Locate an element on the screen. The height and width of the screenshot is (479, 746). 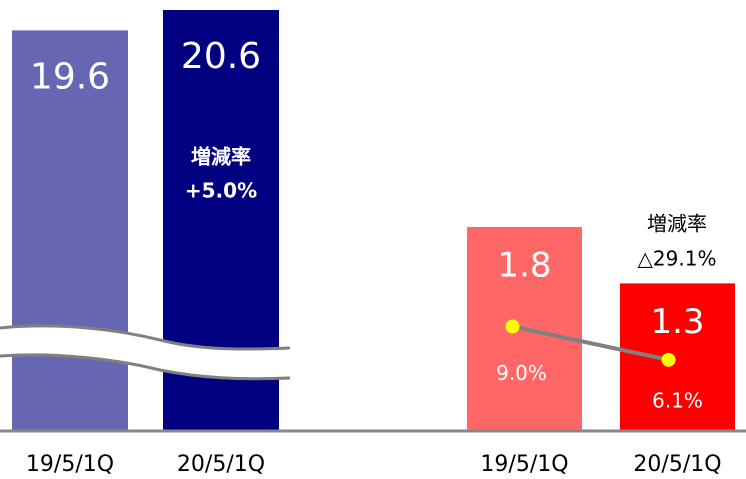
annotation: +5.0% is located at coordinates (221, 191).